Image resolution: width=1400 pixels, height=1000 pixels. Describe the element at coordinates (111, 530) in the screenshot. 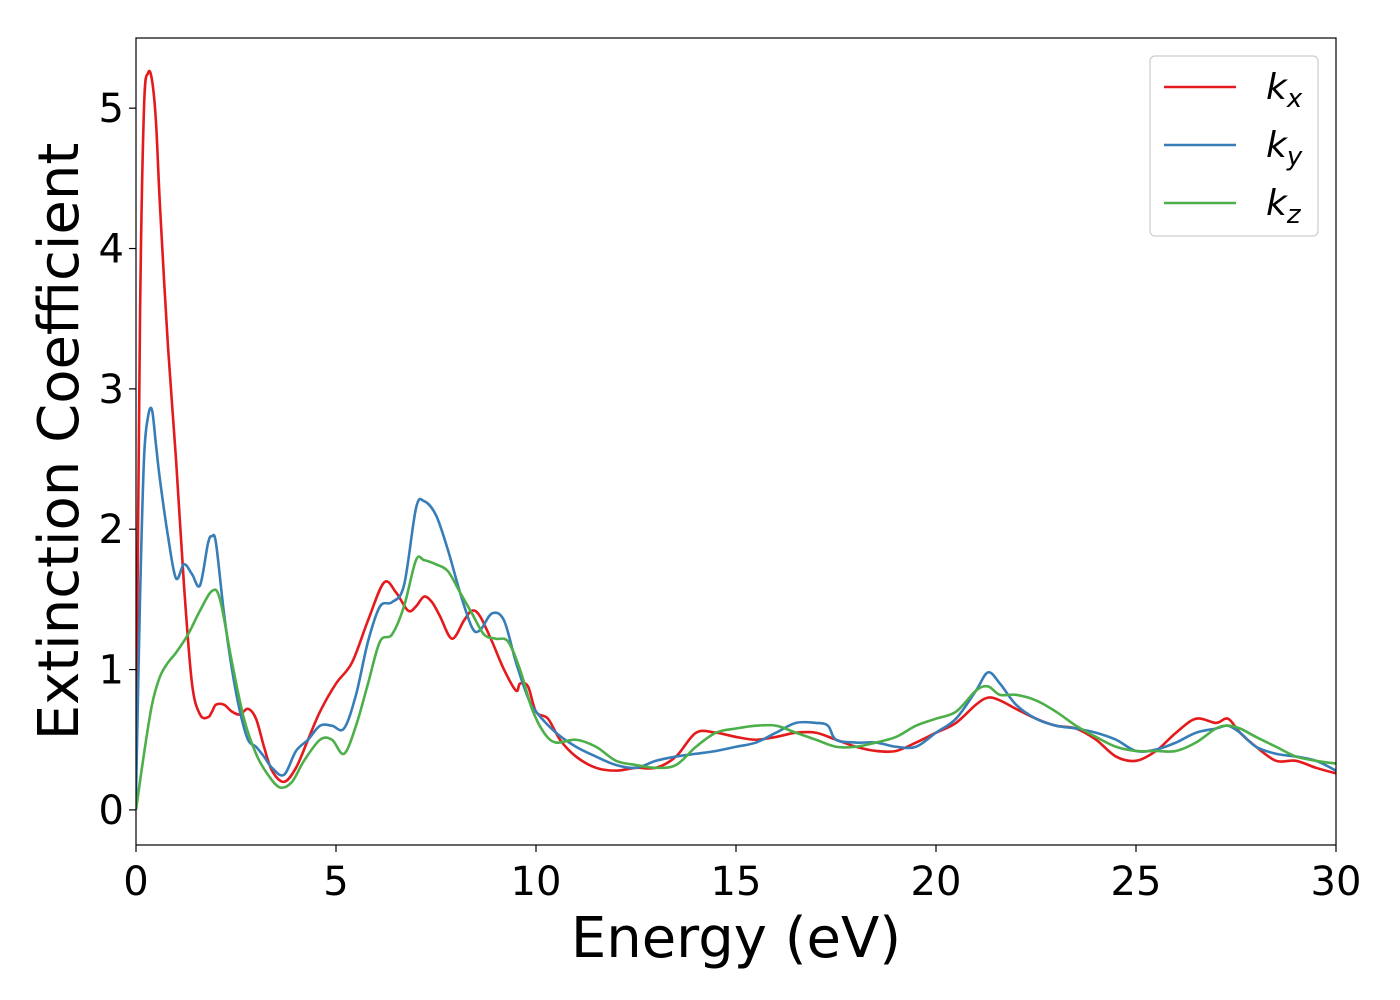

I see `y-tick-label: 2` at that location.